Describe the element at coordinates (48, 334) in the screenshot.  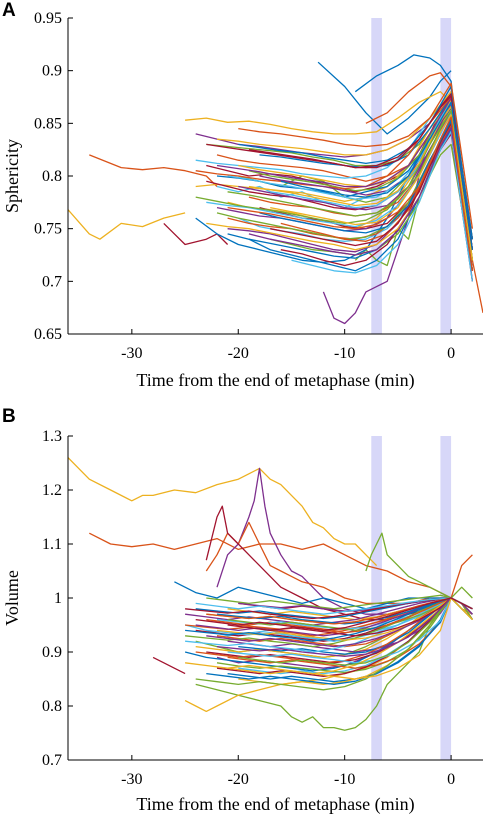
I see `y-tick-label: 0.65` at that location.